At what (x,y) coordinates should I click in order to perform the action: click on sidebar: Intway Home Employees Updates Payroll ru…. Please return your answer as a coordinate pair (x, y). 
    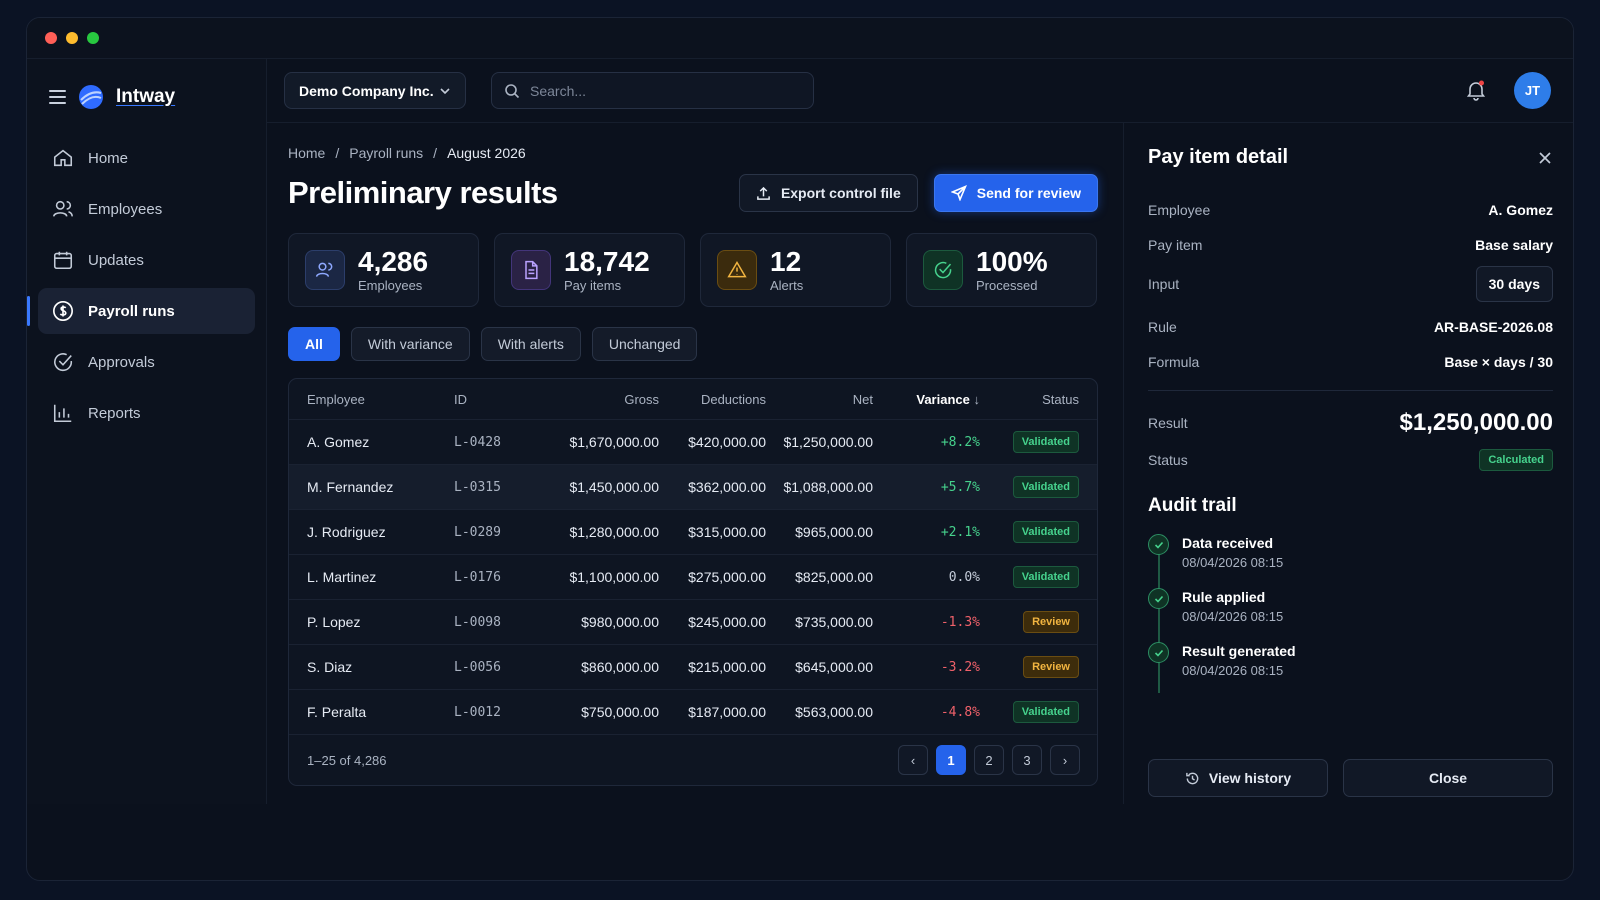
    Looking at the image, I should click on (147, 431).